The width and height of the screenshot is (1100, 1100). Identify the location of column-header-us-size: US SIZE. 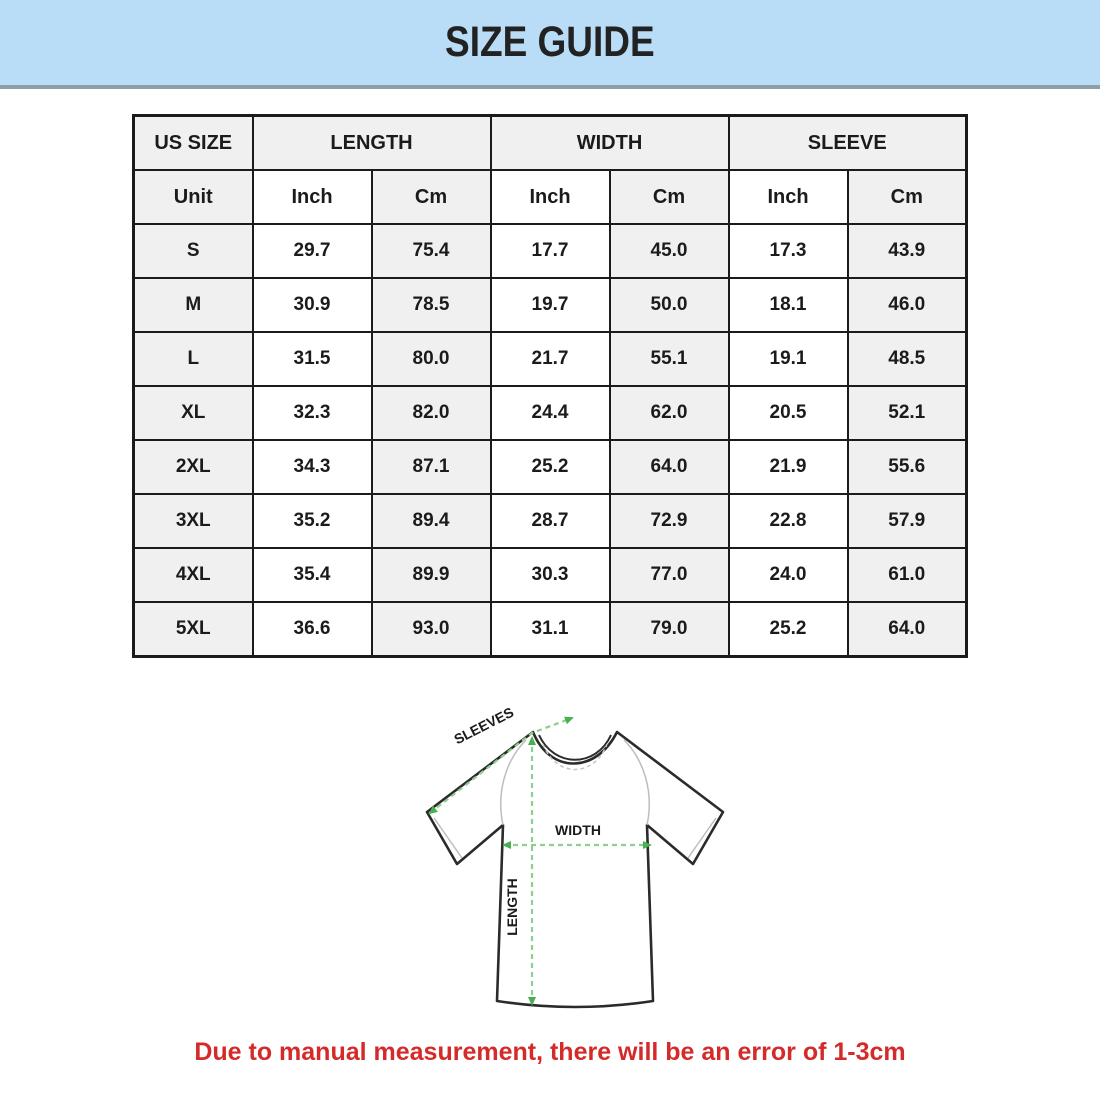
(193, 142).